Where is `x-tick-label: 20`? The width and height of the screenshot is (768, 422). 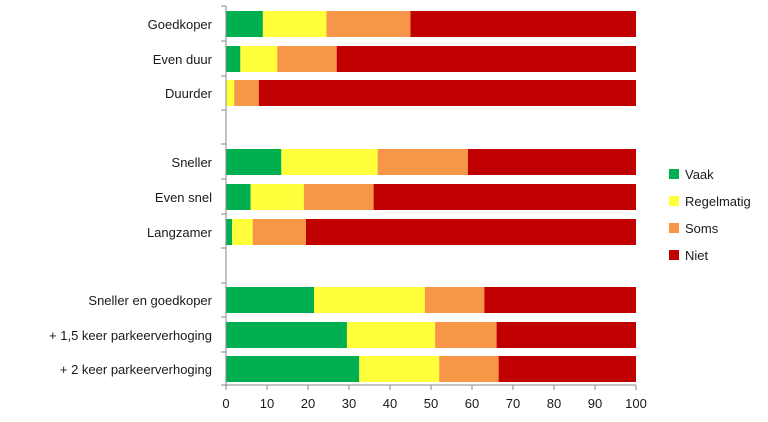
x-tick-label: 20 is located at coordinates (308, 403).